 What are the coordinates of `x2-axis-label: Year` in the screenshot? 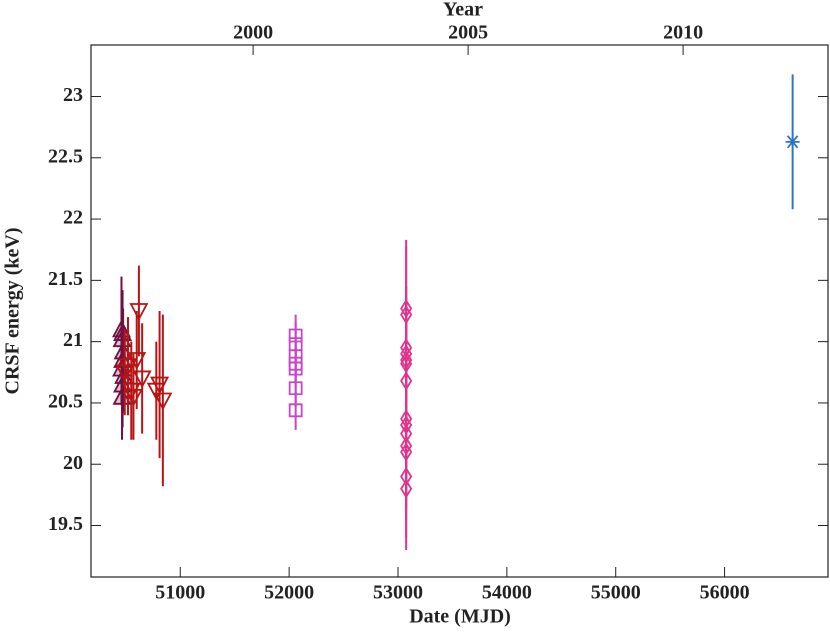 It's located at (463, 10).